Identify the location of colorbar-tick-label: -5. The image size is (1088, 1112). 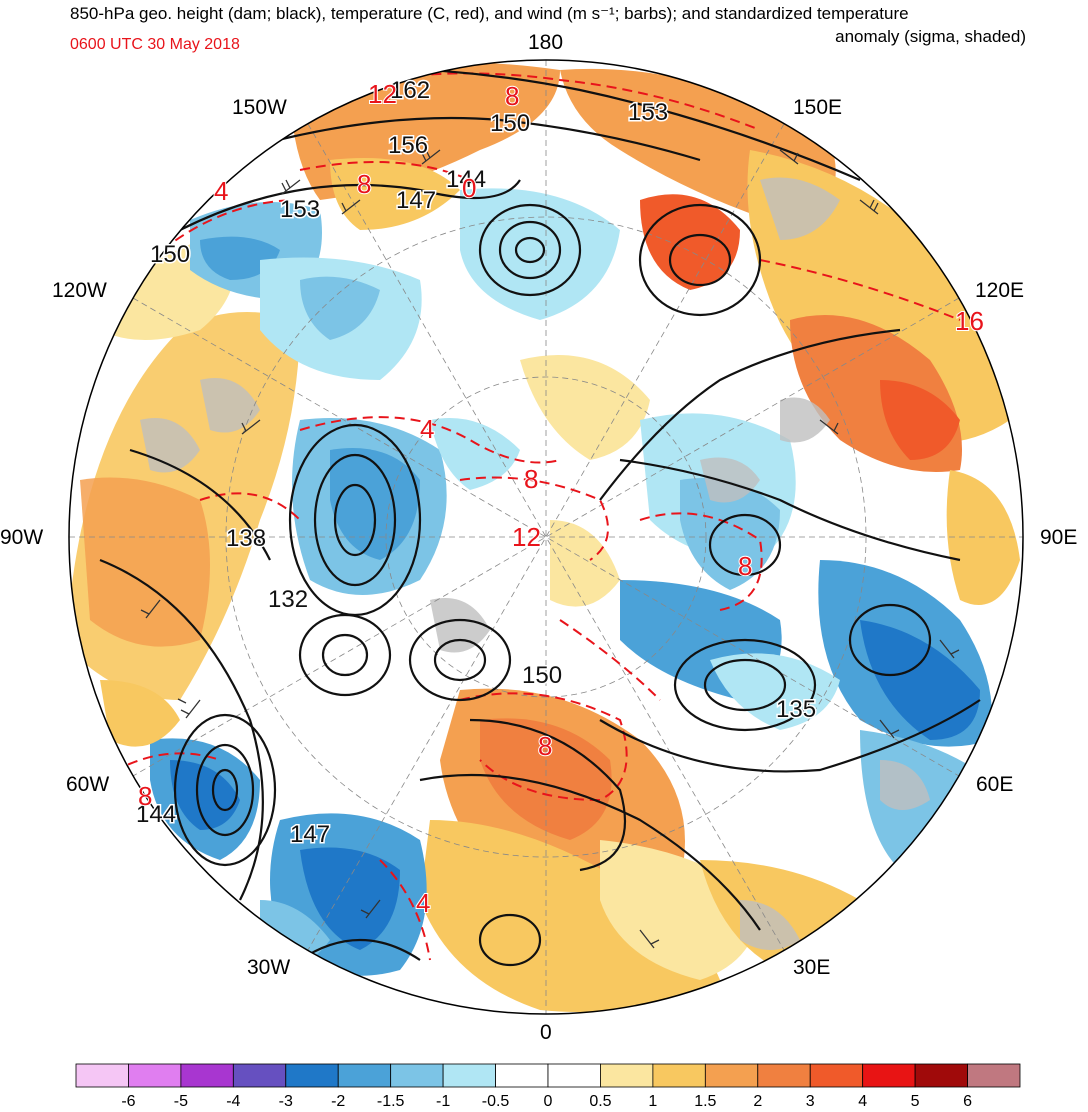
(180, 1101).